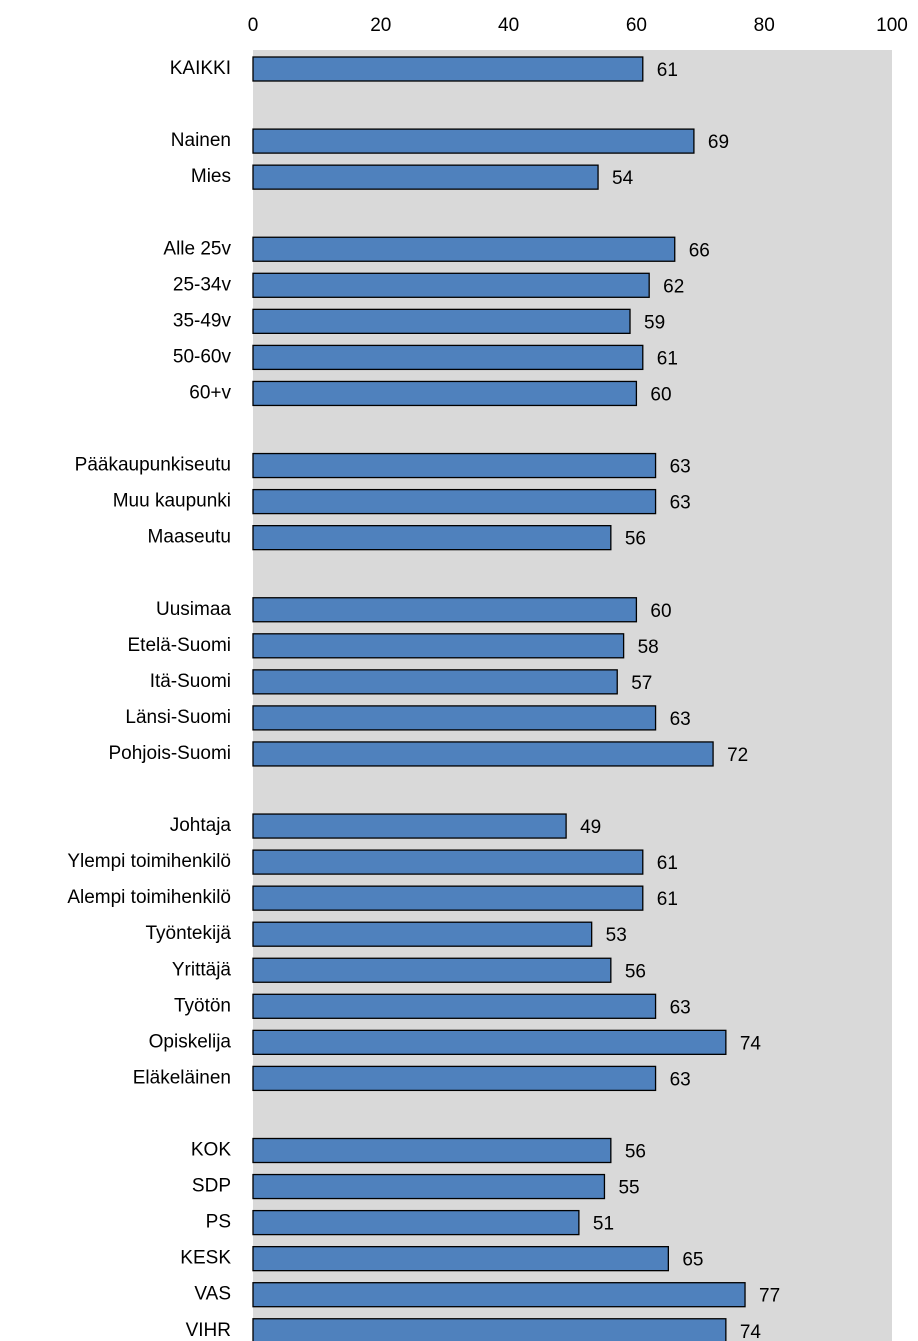  What do you see at coordinates (182, 1077) in the screenshot?
I see `category-label: Eläkeläinen` at bounding box center [182, 1077].